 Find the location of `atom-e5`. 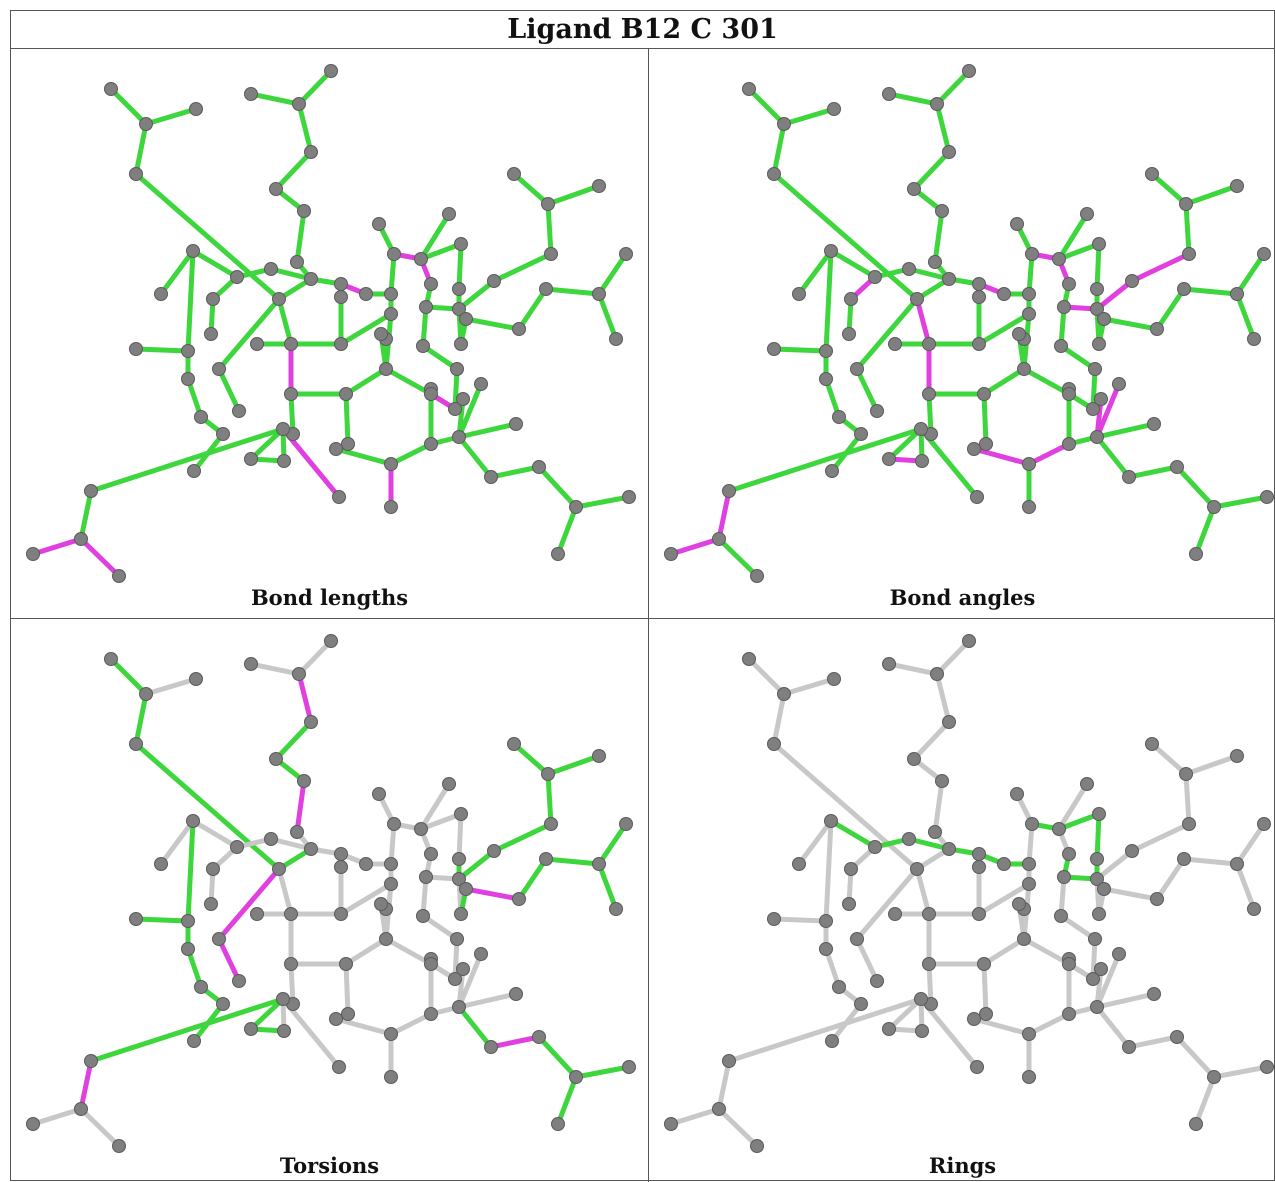

atom-e5 is located at coordinates (366, 294).